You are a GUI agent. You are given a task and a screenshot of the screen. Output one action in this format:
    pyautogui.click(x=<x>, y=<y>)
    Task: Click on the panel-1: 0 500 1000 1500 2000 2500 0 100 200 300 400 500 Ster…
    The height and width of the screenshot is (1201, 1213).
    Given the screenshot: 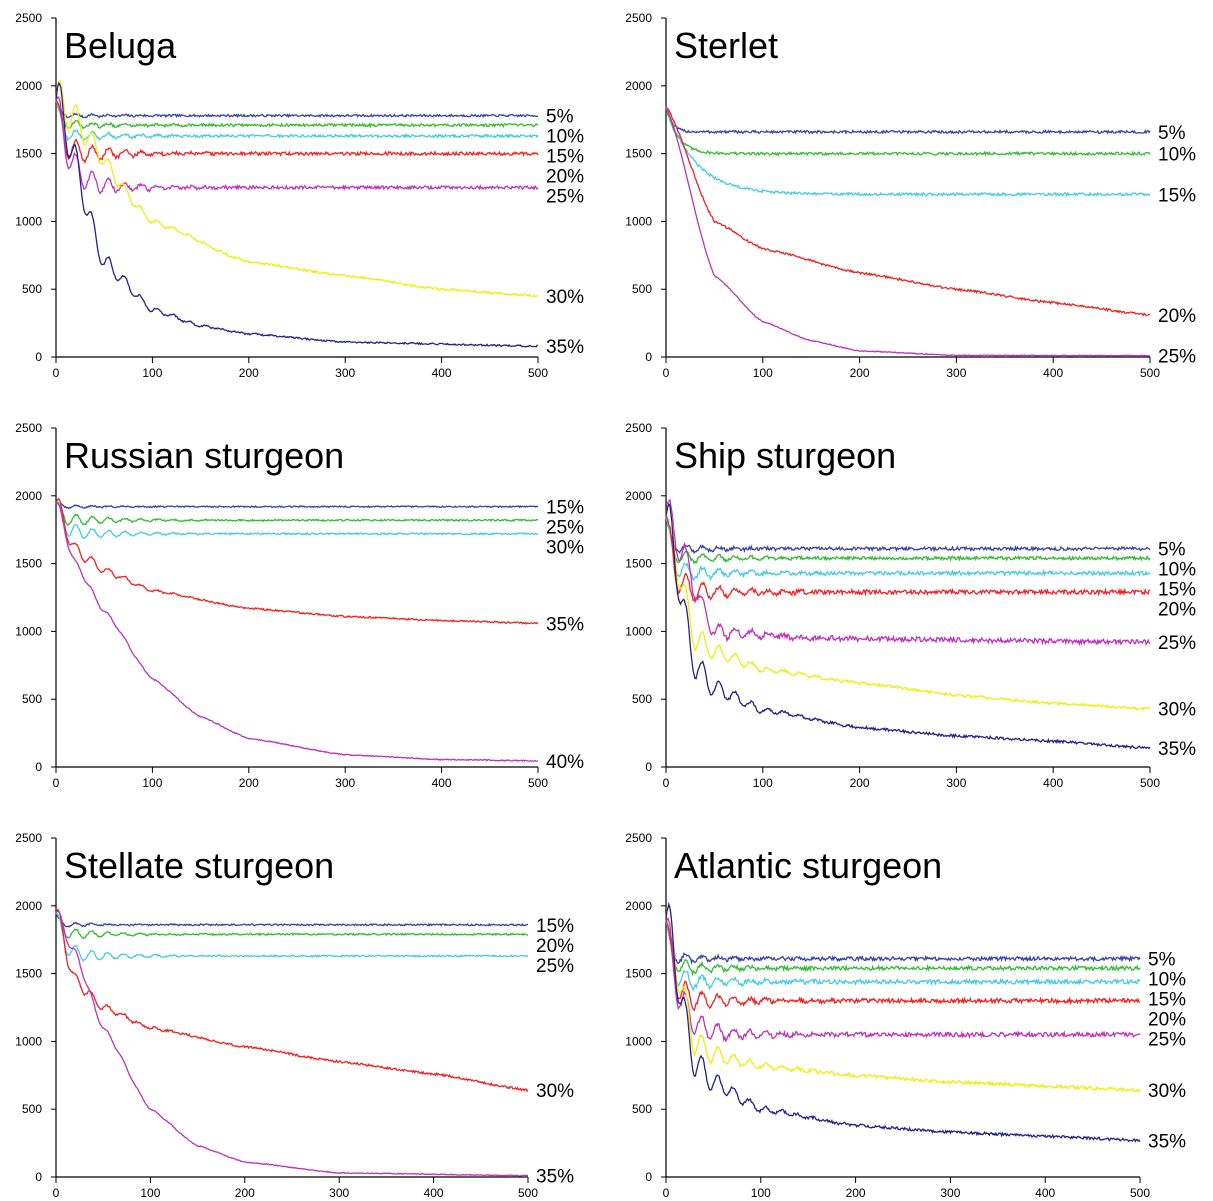 What is the action you would take?
    pyautogui.click(x=910, y=195)
    